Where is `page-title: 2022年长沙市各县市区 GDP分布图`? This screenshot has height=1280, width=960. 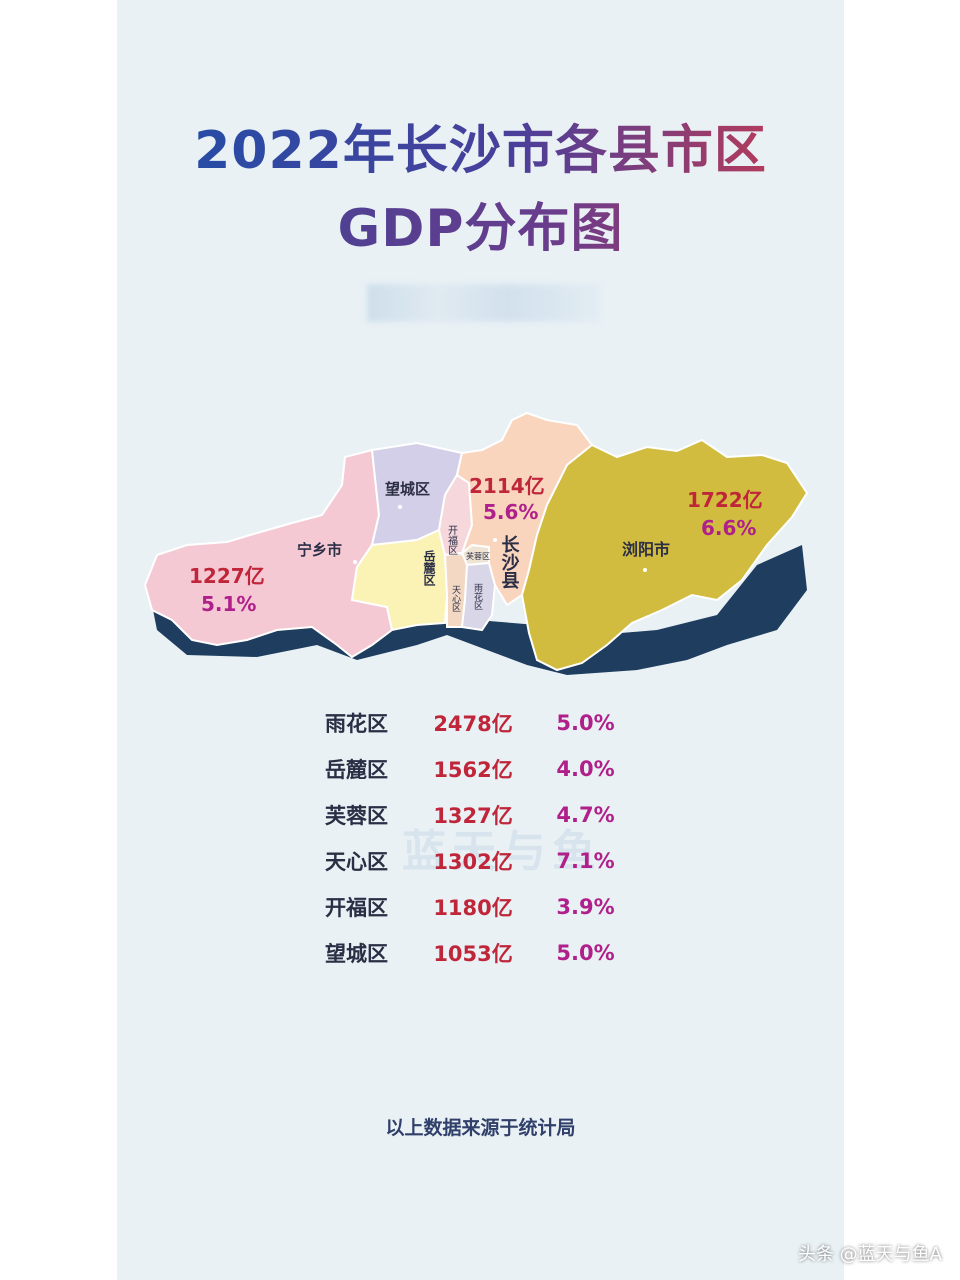
page-title: 2022年长沙市各县市区 GDP分布图 is located at coordinates (480, 190).